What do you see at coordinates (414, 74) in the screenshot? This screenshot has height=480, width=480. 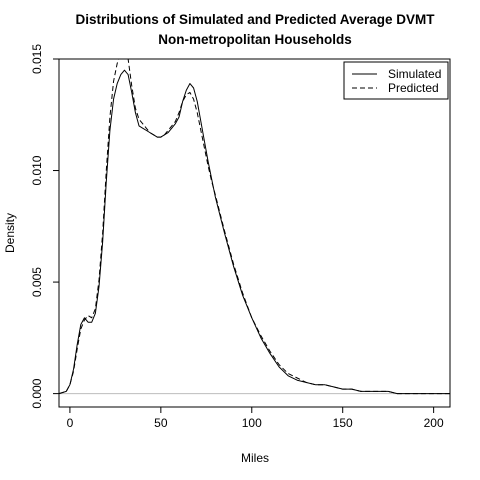 I see `legend-simulated-label: Simulated` at bounding box center [414, 74].